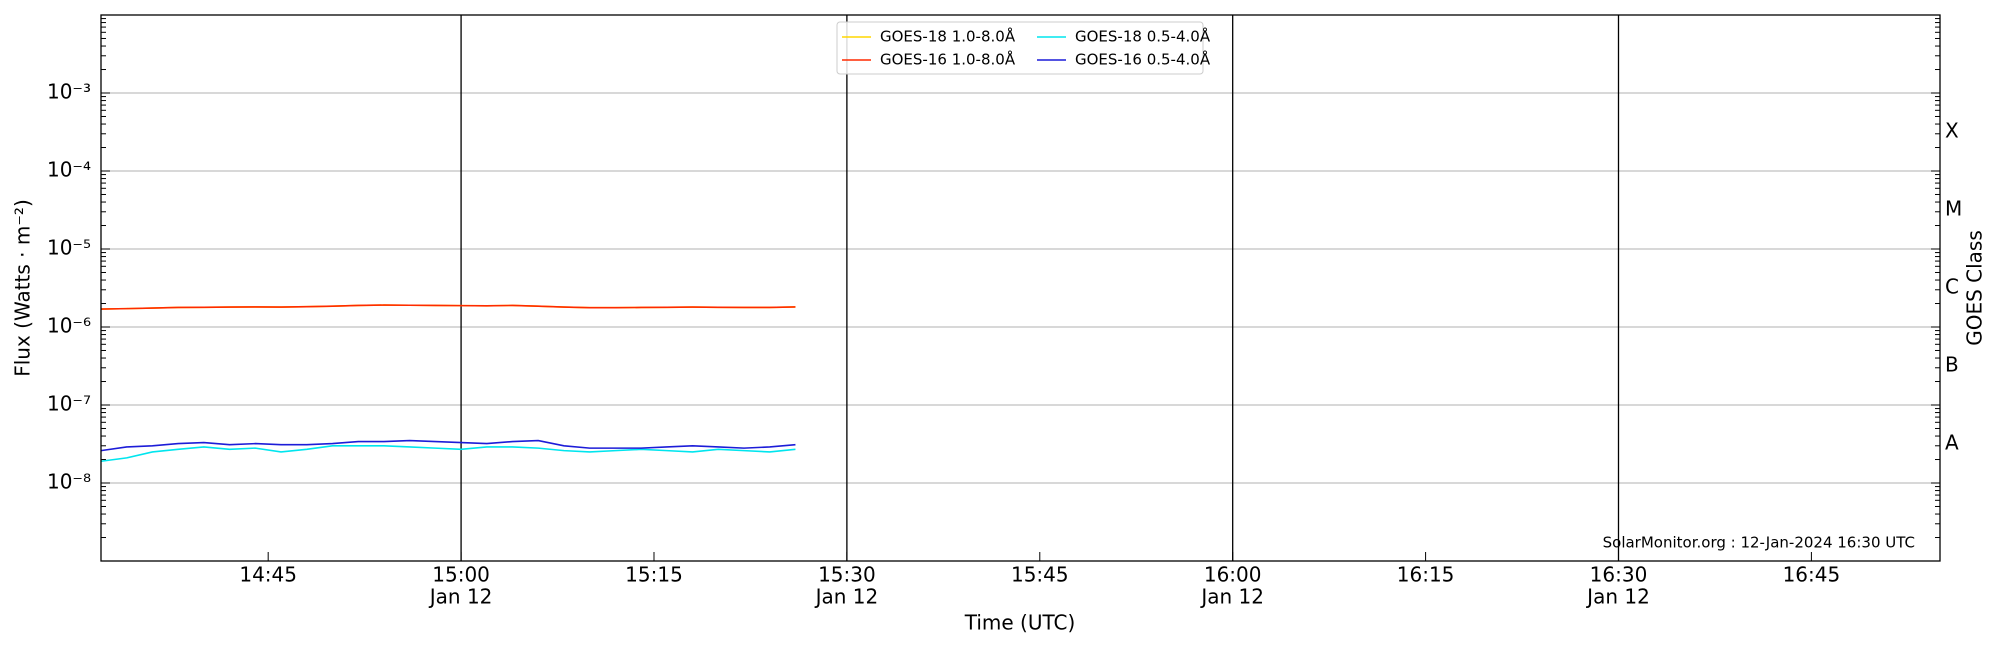 This screenshot has width=2000, height=650. What do you see at coordinates (1975, 288) in the screenshot?
I see `y2-axis-label: GOES Class` at bounding box center [1975, 288].